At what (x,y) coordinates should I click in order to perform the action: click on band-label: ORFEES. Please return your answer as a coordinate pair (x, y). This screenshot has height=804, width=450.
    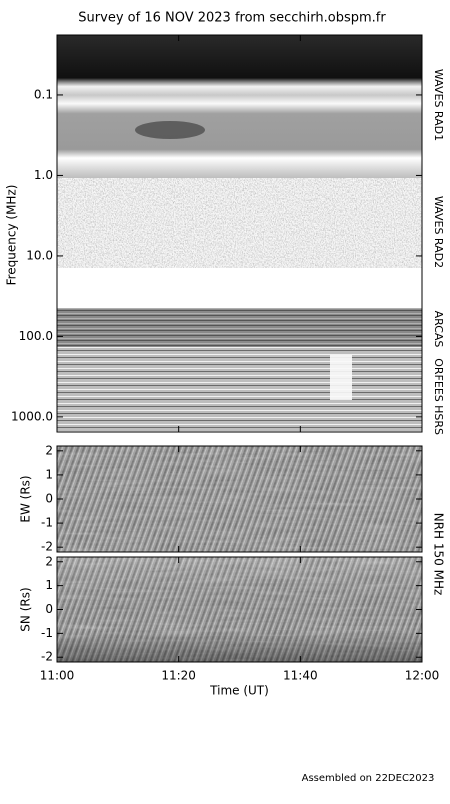
    Looking at the image, I should click on (438, 380).